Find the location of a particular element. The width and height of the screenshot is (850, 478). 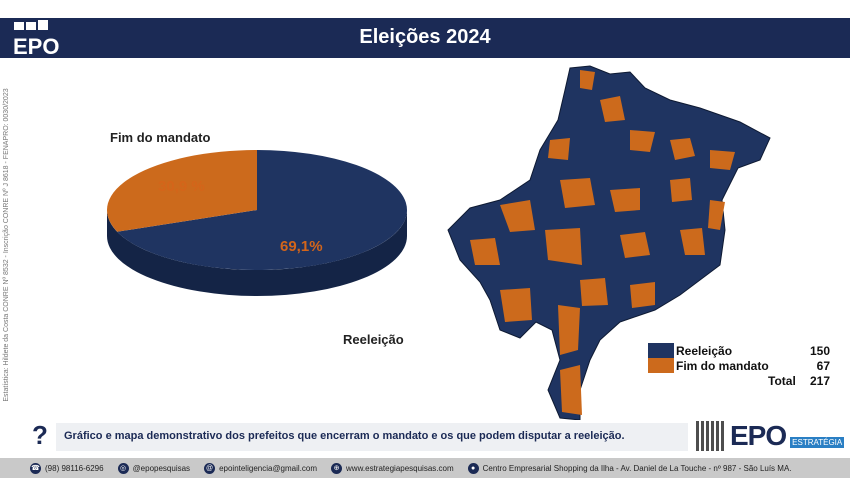

legend-item-reeleicao: Reeleição 150 is located at coordinates (739, 350).